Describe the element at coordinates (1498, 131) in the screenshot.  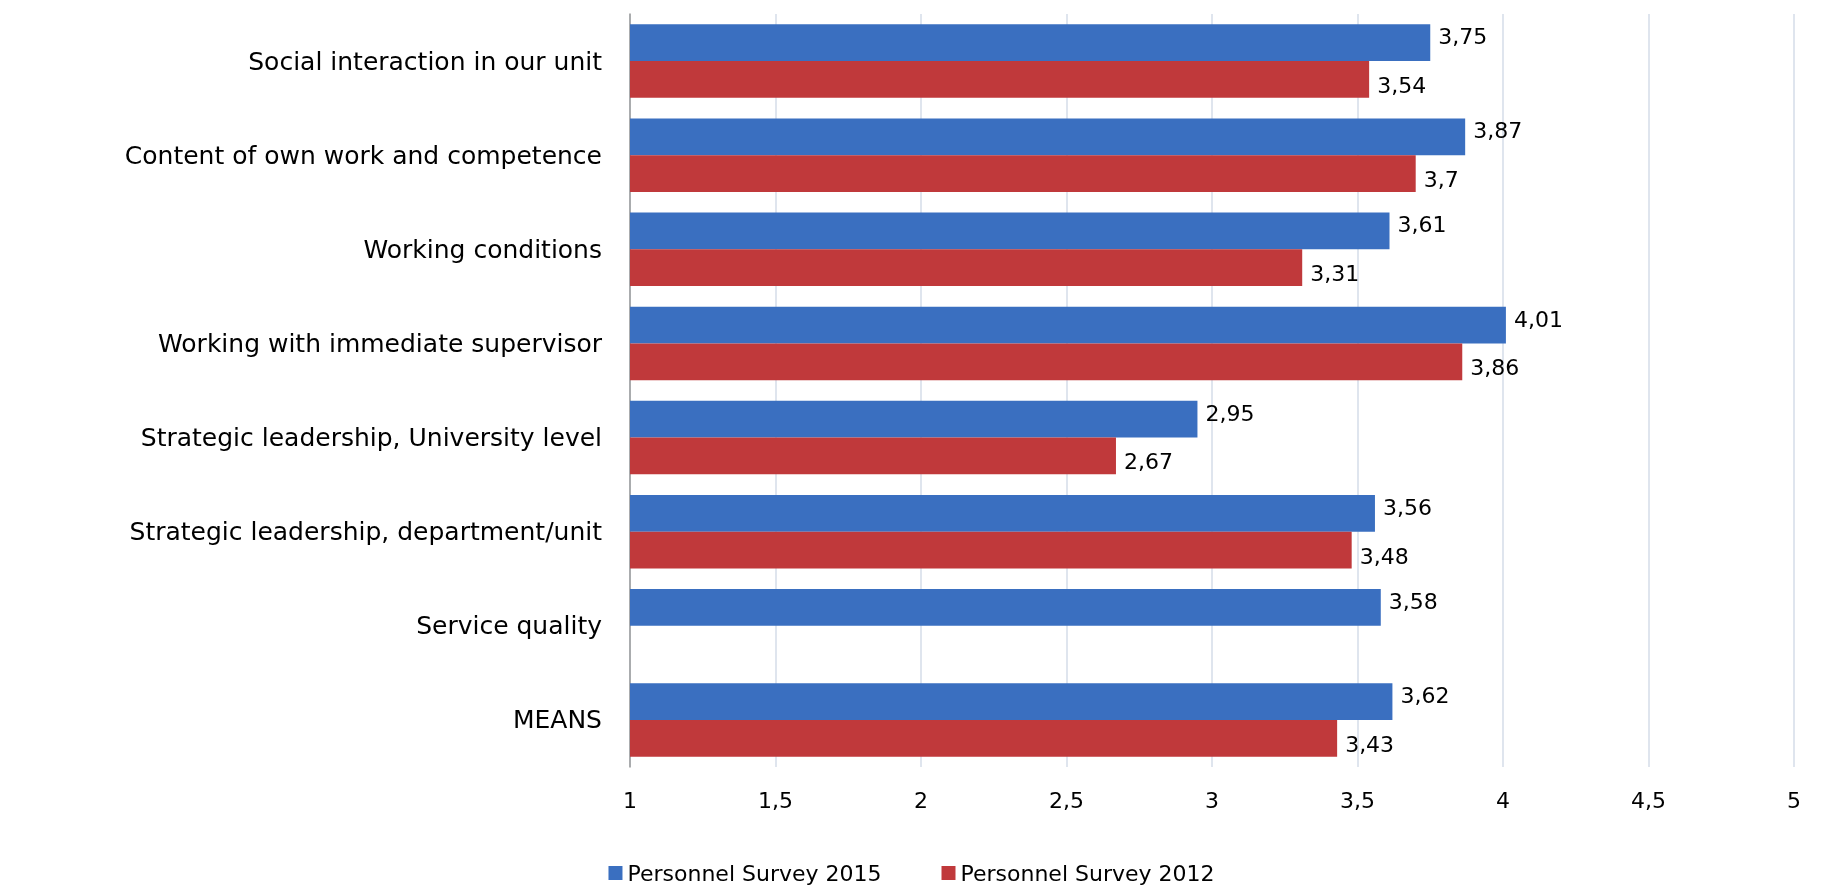
I see `data-label: 3,87` at that location.